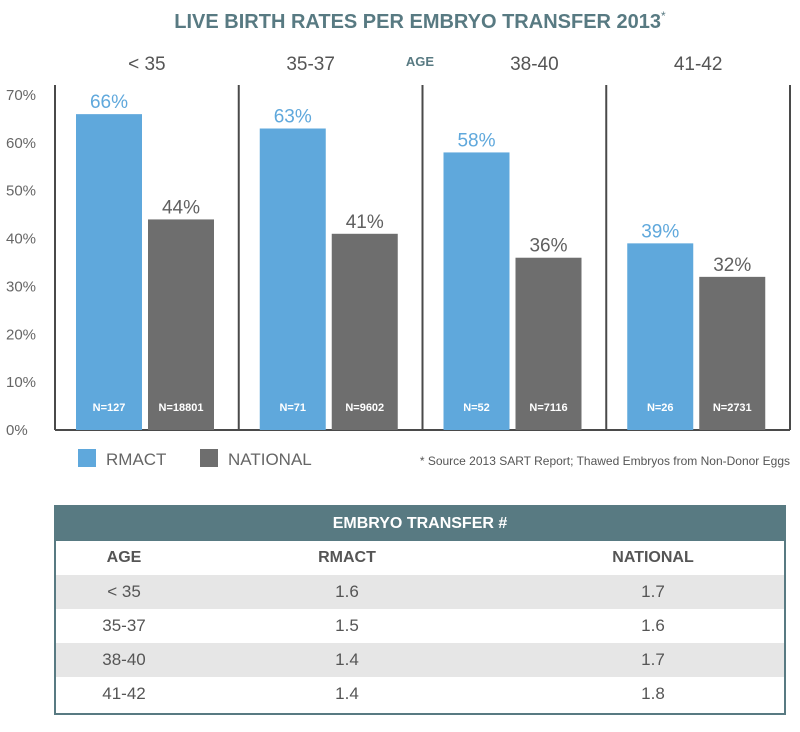 This screenshot has height=732, width=800. Describe the element at coordinates (548, 246) in the screenshot. I see `bar-value-label: 36%` at that location.